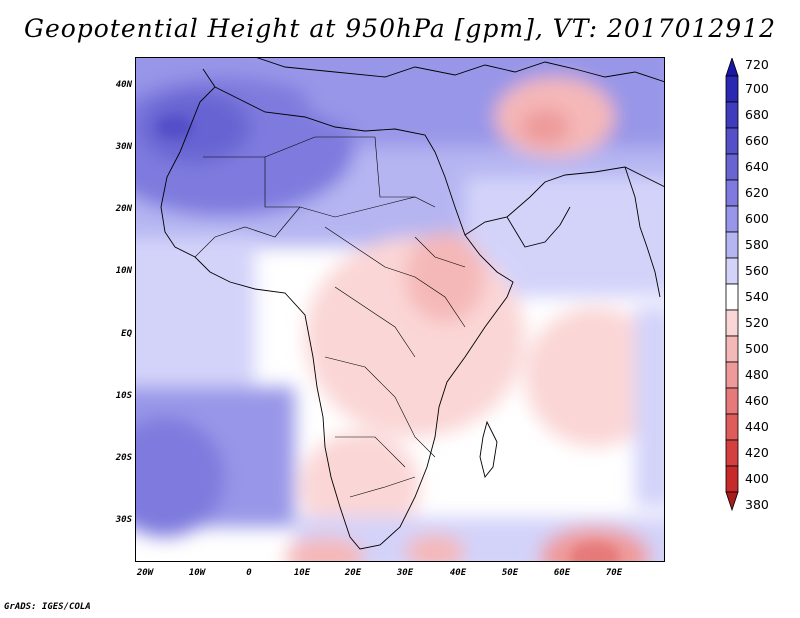 This screenshot has height=618, width=800. What do you see at coordinates (757, 452) in the screenshot?
I see `colorbar-level-label: 420` at bounding box center [757, 452].